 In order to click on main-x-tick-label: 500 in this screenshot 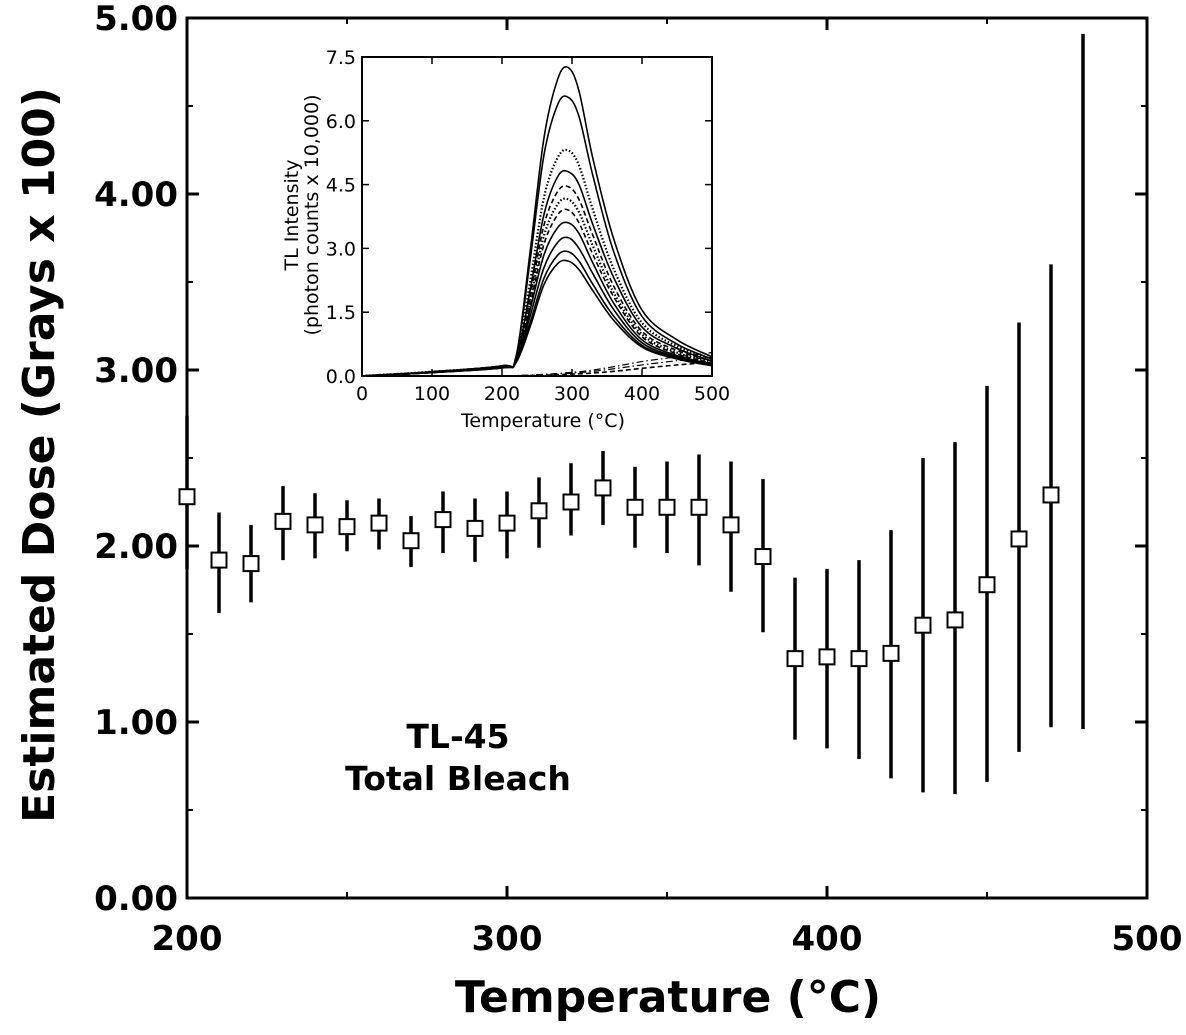, I will do `click(1147, 939)`.